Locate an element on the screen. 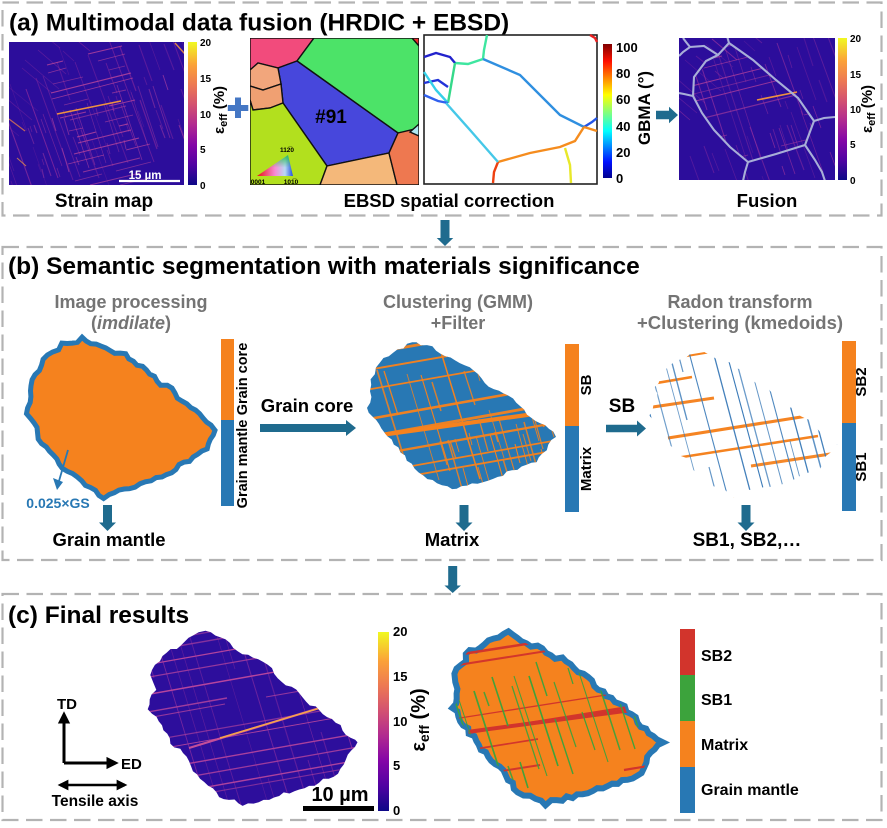 The height and width of the screenshot is (828, 887). svg-text: Fusion is located at coordinates (767, 200).